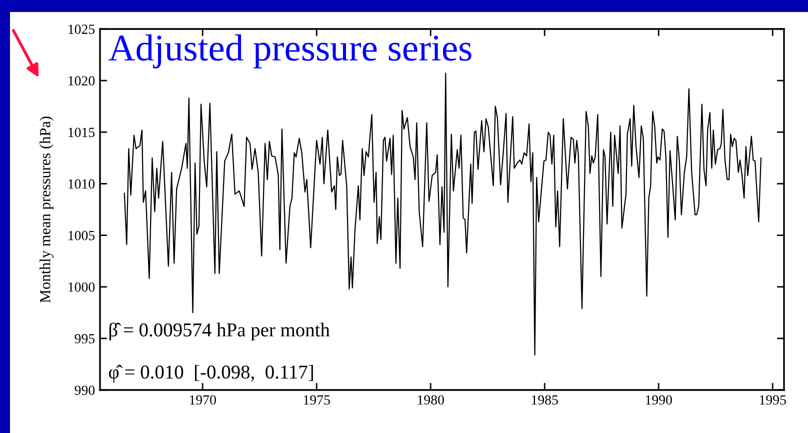 The image size is (808, 433). Describe the element at coordinates (545, 400) in the screenshot. I see `x-tick-label: 1985` at that location.